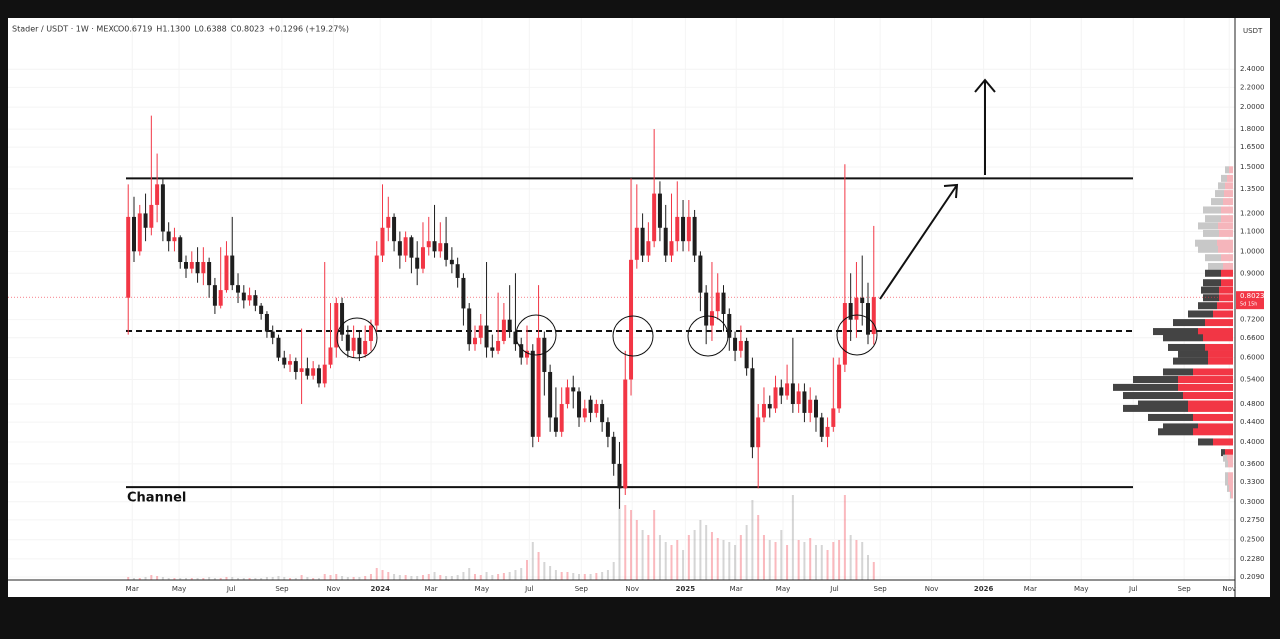 This screenshot has height=639, width=1280. What do you see at coordinates (1252, 559) in the screenshot?
I see `y-tick-label: 0.2280` at bounding box center [1252, 559].